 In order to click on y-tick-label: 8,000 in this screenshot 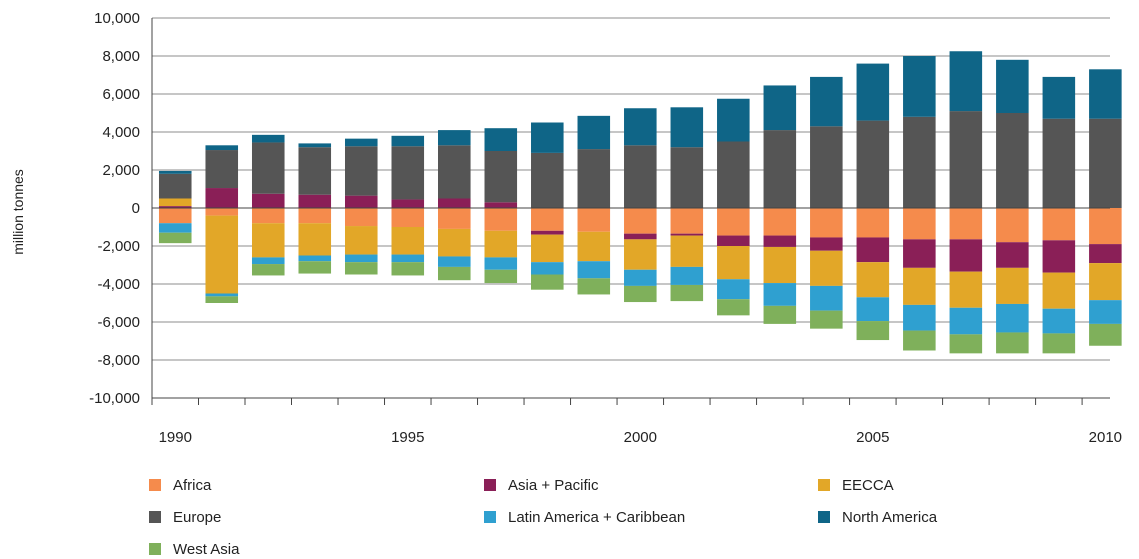, I will do `click(121, 56)`.